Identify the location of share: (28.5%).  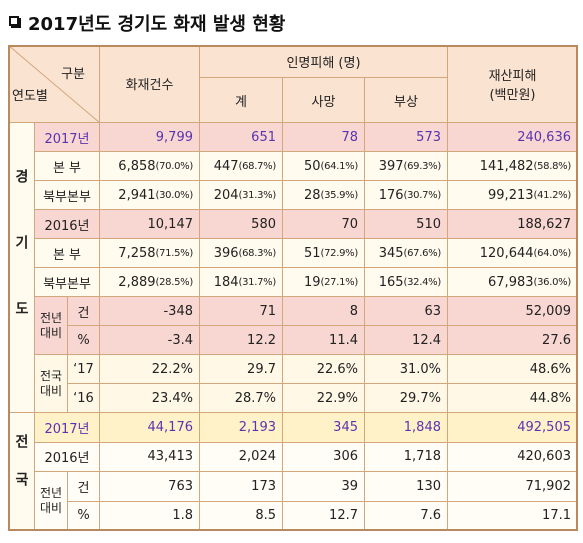
(174, 282).